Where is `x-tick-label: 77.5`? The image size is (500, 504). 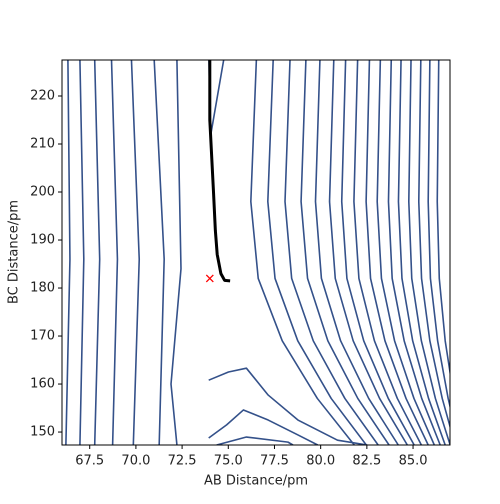 x-tick-label: 77.5 is located at coordinates (274, 461).